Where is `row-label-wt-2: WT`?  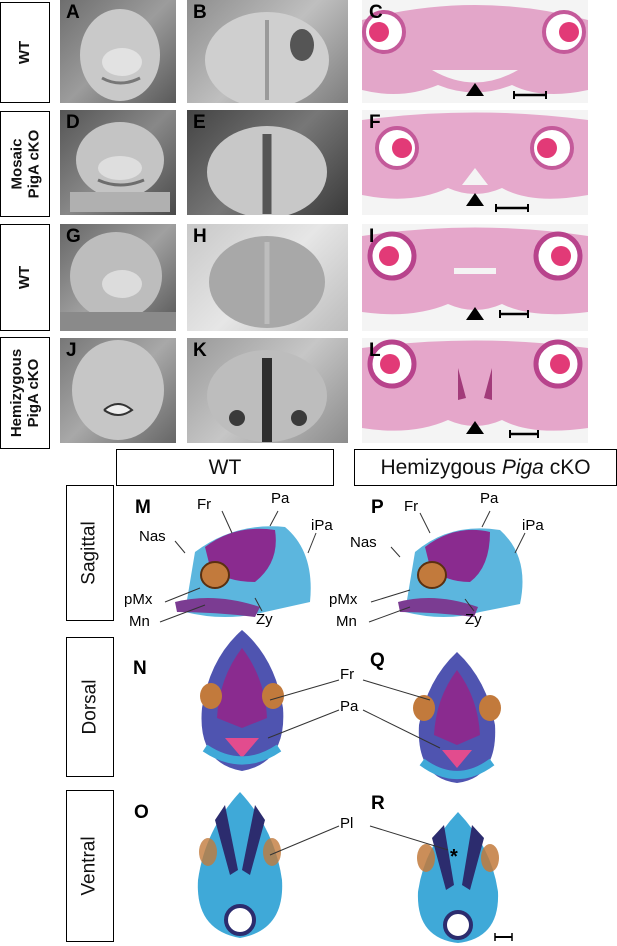 row-label-wt-2: WT is located at coordinates (25, 277).